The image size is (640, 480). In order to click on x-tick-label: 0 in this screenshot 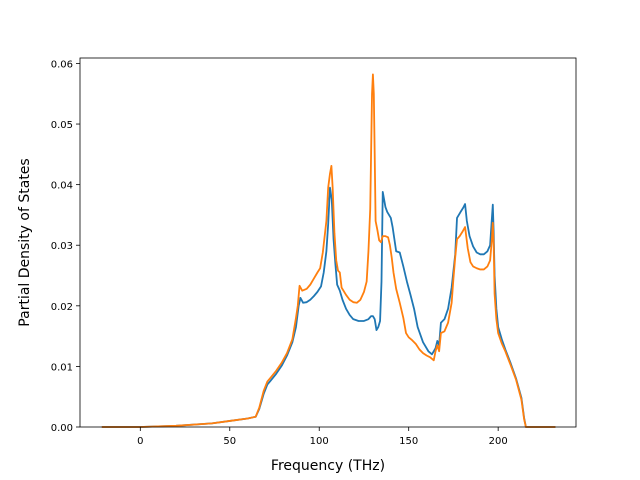, I will do `click(140, 441)`.